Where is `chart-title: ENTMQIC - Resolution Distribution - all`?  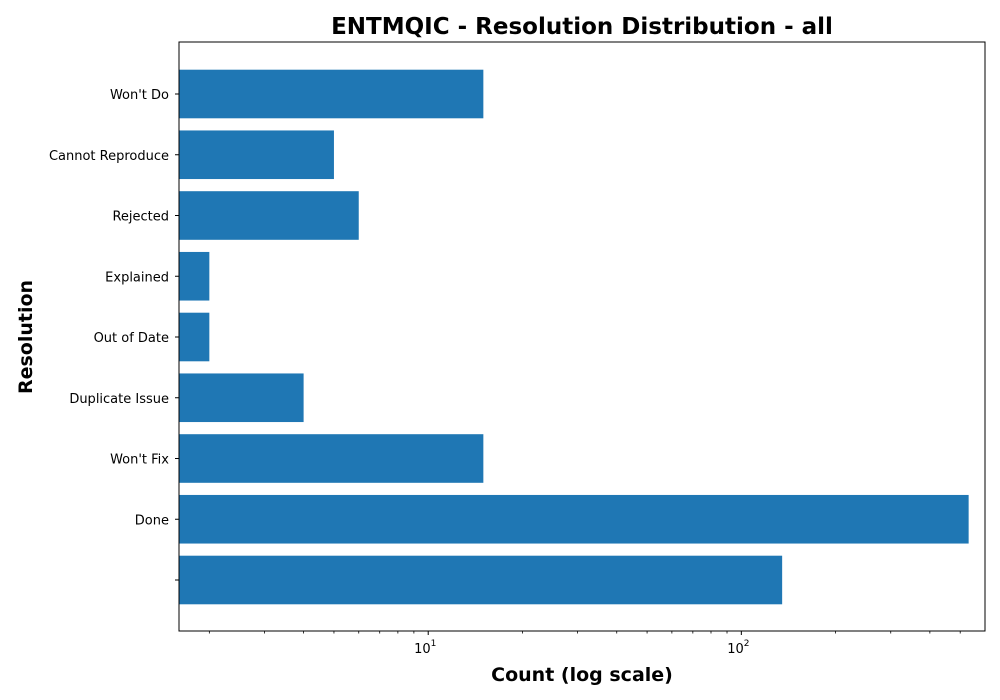 chart-title: ENTMQIC - Resolution Distribution - all is located at coordinates (582, 27).